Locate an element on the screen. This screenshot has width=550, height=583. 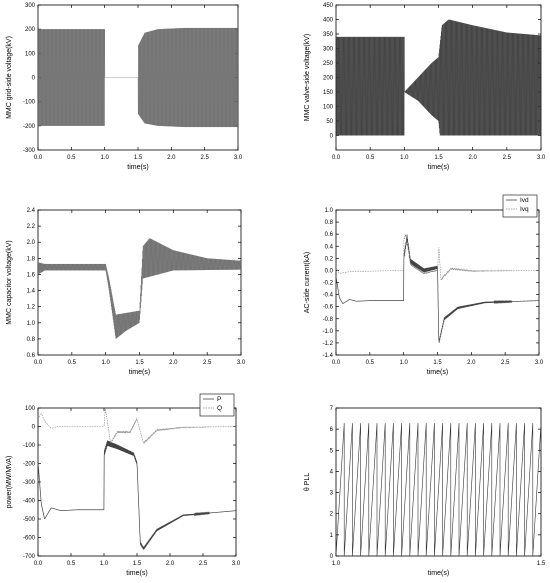
legend: Ivd Ivq is located at coordinates (520, 206).